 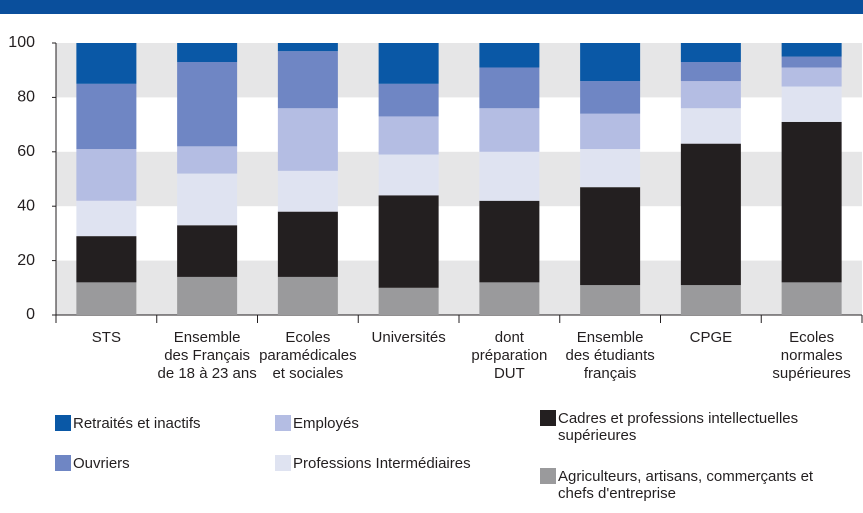 I want to click on legend-label: Retraités et inactifs, so click(x=137, y=423).